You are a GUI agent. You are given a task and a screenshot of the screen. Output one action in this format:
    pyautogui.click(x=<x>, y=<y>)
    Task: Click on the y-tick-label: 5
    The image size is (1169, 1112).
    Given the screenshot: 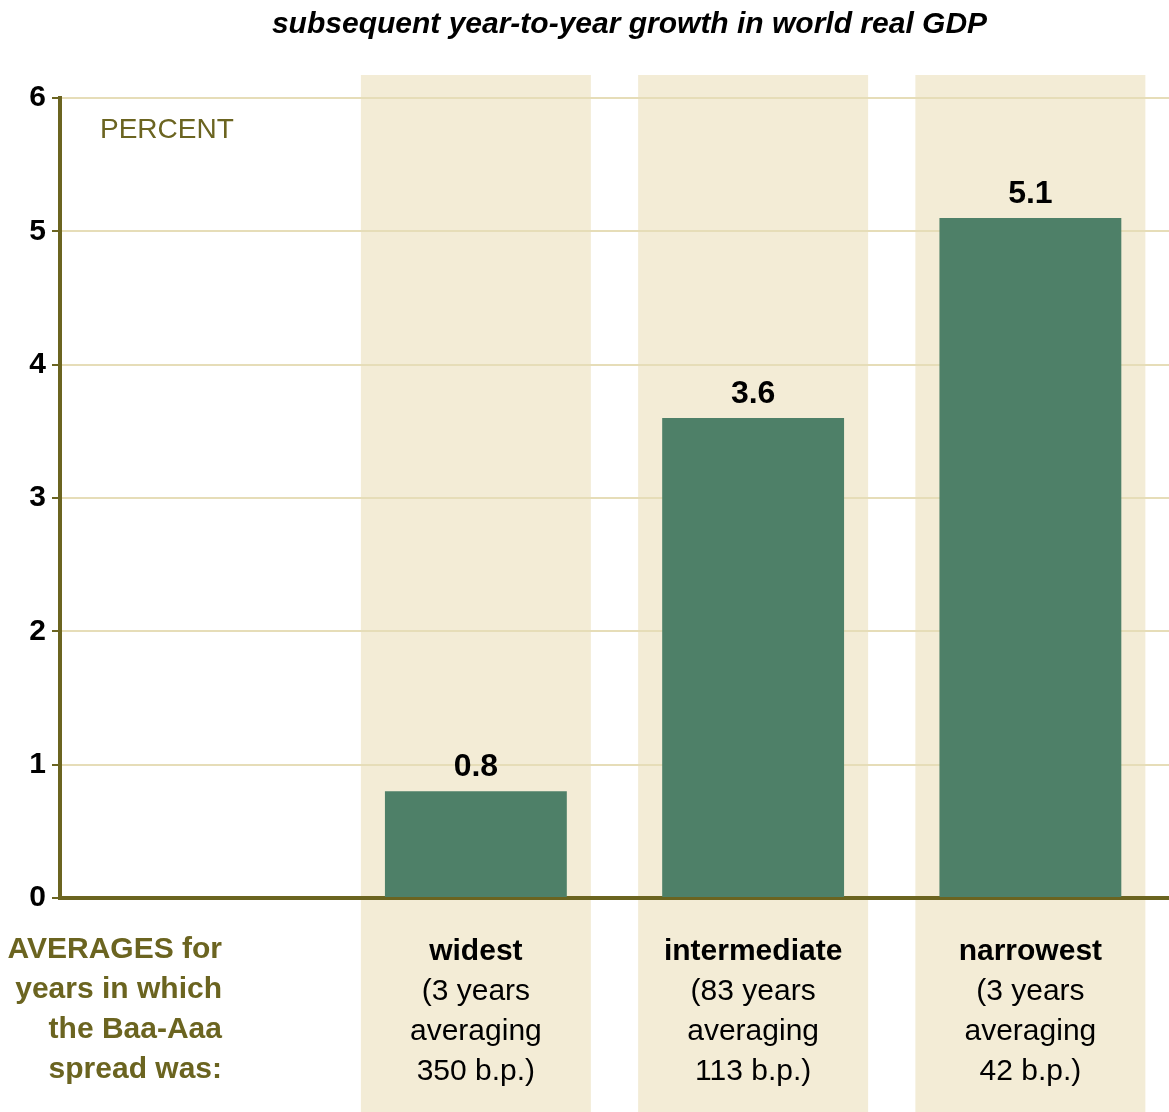 What is the action you would take?
    pyautogui.click(x=37, y=229)
    